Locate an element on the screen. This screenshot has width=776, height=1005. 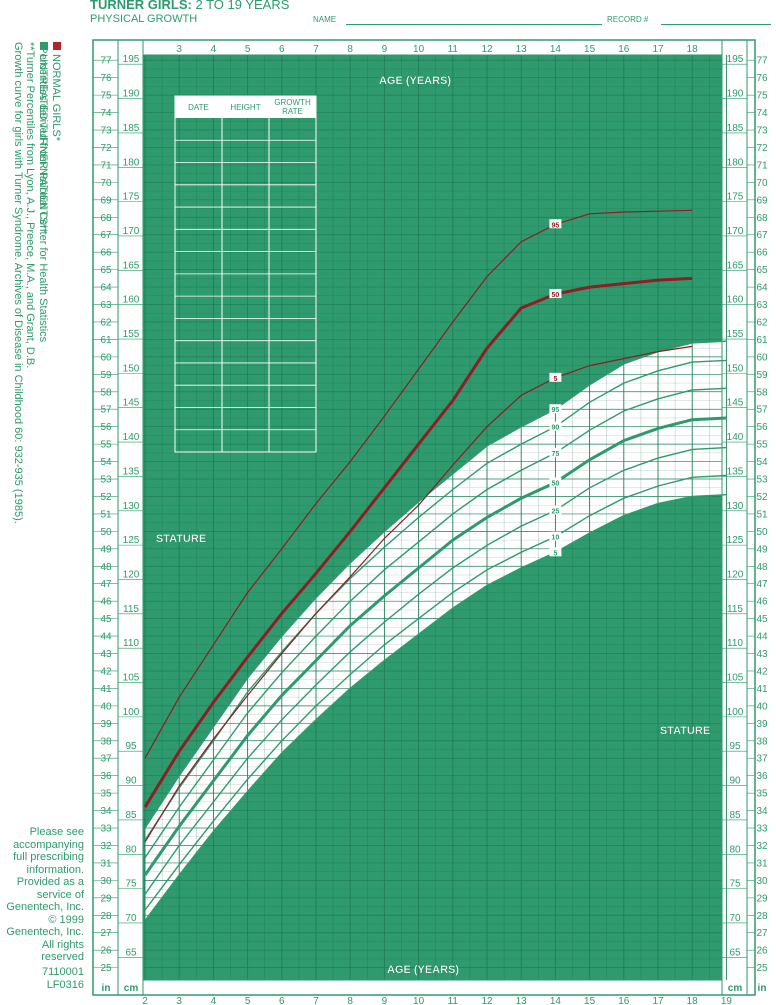
turner-label-25: 25 is located at coordinates (556, 511).